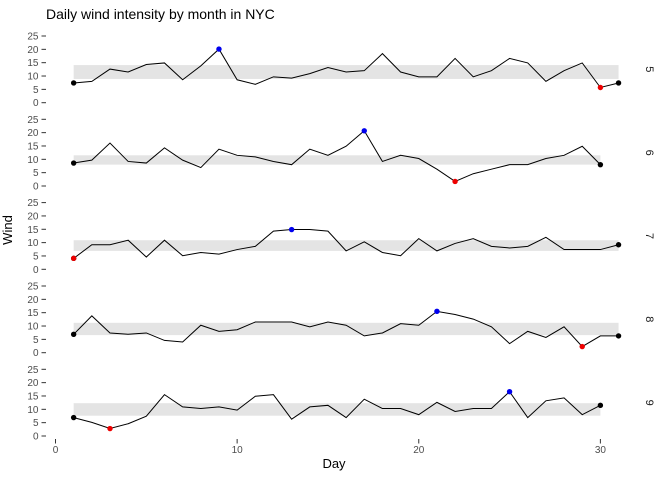  Describe the element at coordinates (601, 450) in the screenshot. I see `x-tick-label: 30` at that location.